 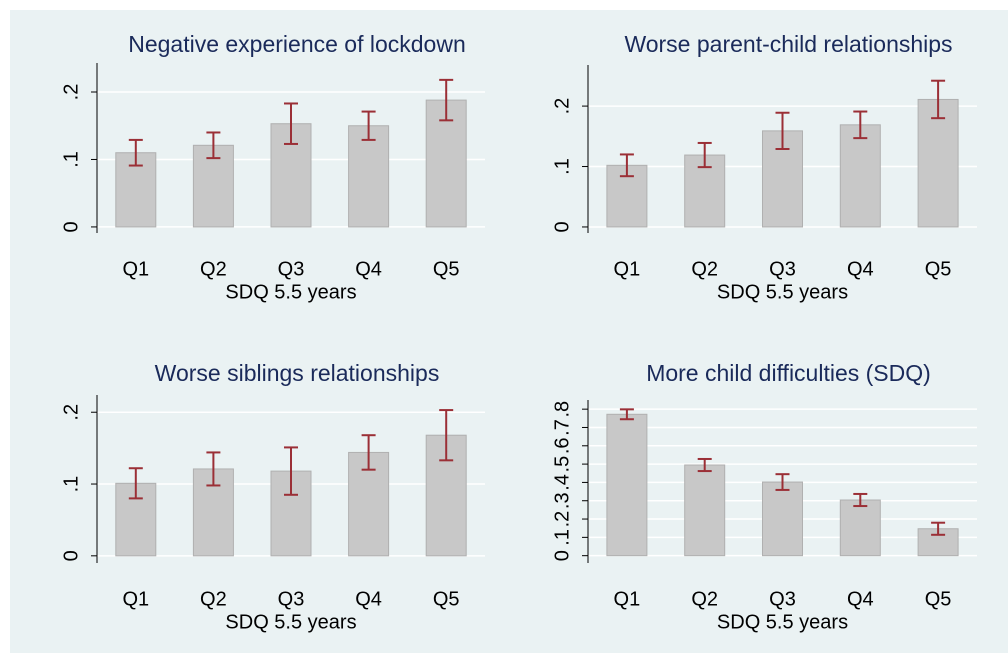 What do you see at coordinates (297, 44) in the screenshot?
I see `chart-title: Negative experience of lockdown` at bounding box center [297, 44].